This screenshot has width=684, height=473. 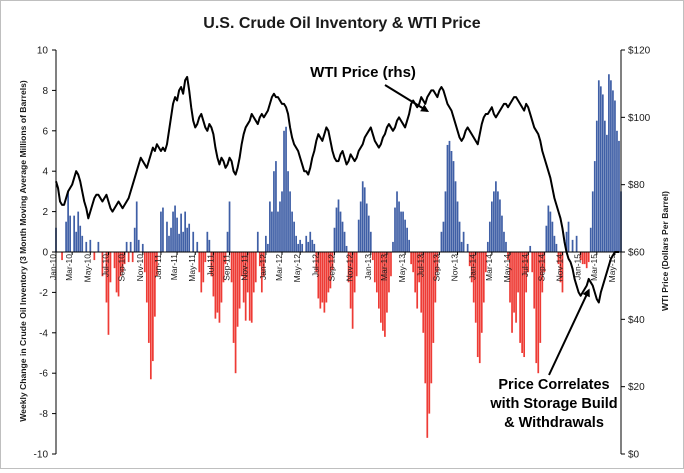 What do you see at coordinates (525, 265) in the screenshot?
I see `x-tick-label-Jul-14: Jul-14` at bounding box center [525, 265].